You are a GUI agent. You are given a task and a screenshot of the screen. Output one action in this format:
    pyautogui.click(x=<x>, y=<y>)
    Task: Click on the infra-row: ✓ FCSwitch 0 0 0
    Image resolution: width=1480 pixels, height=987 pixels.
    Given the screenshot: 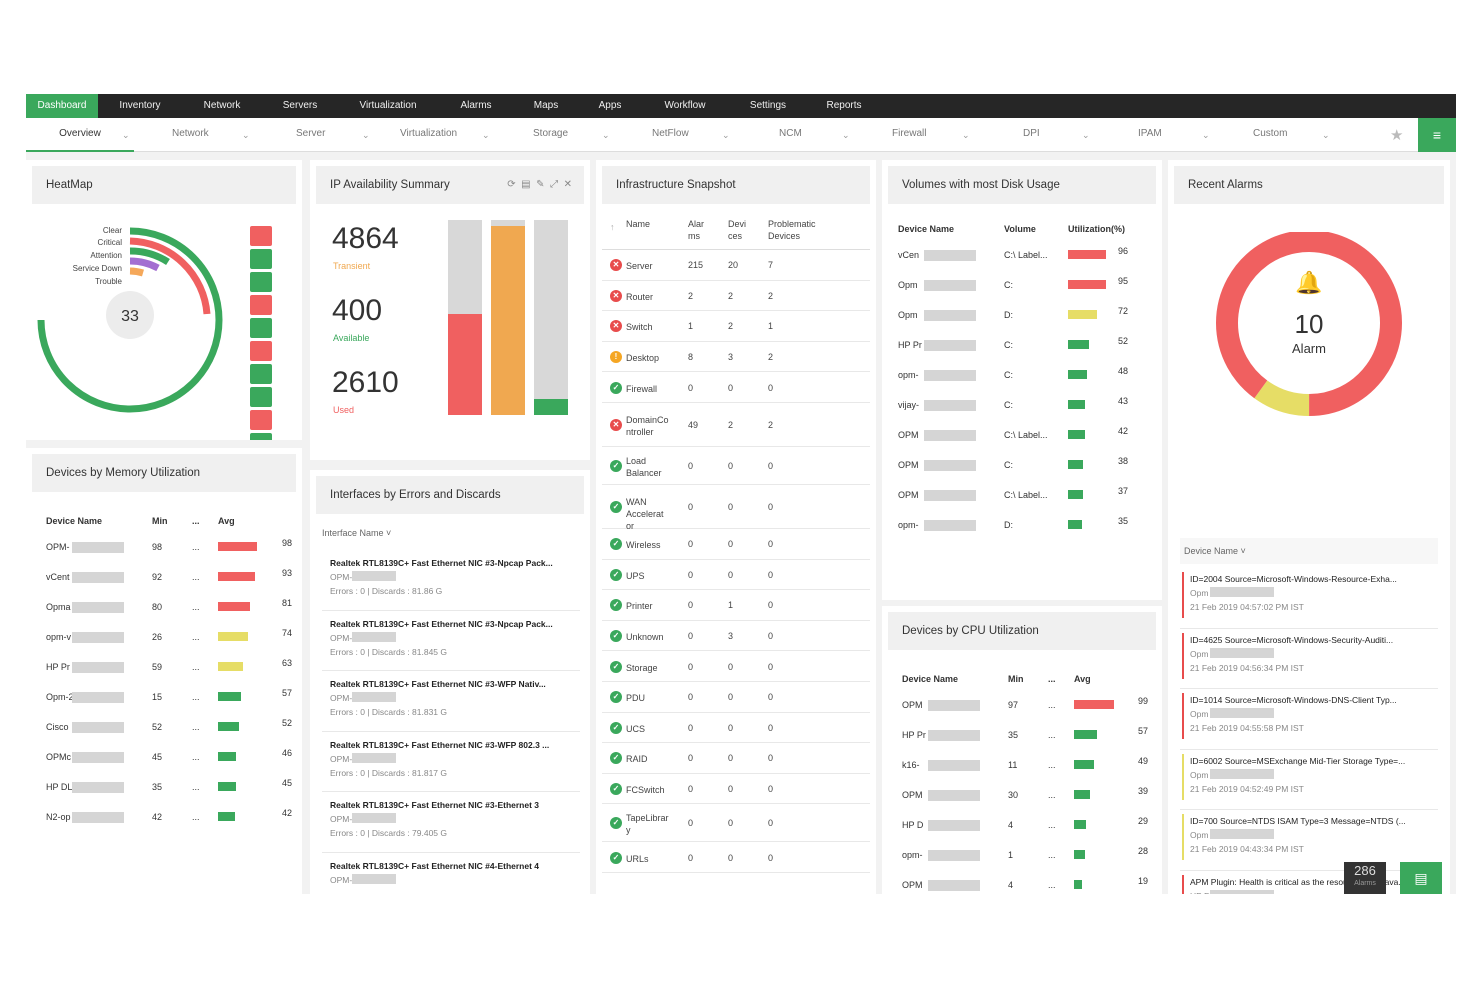 What is the action you would take?
    pyautogui.click(x=736, y=789)
    